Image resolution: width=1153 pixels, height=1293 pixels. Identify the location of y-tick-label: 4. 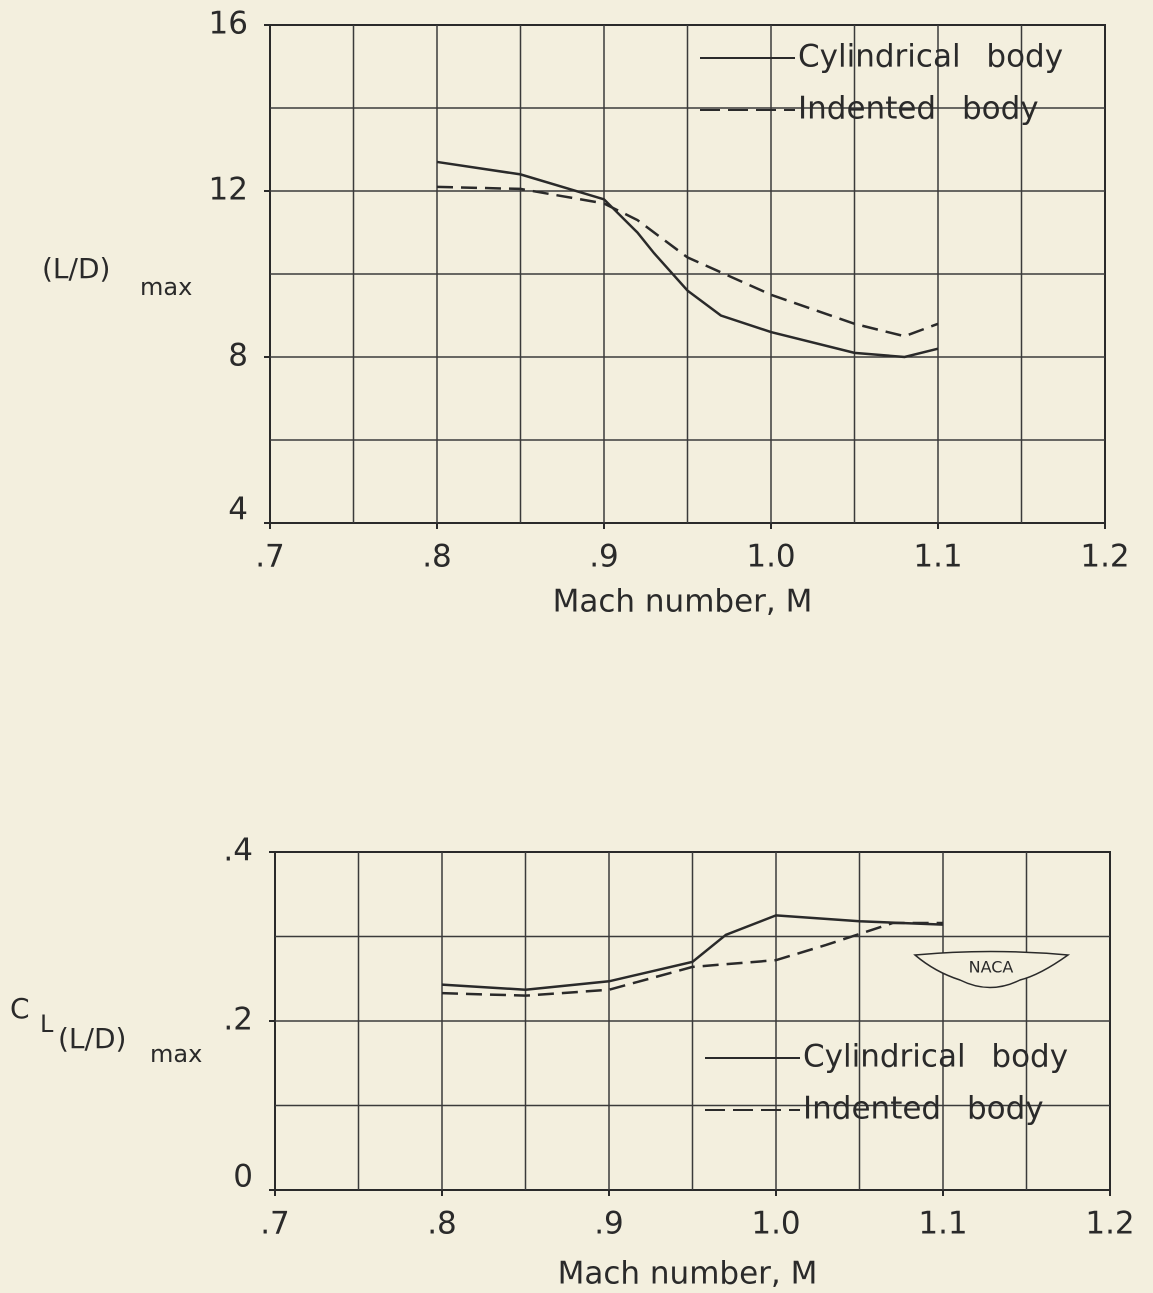
(238, 510).